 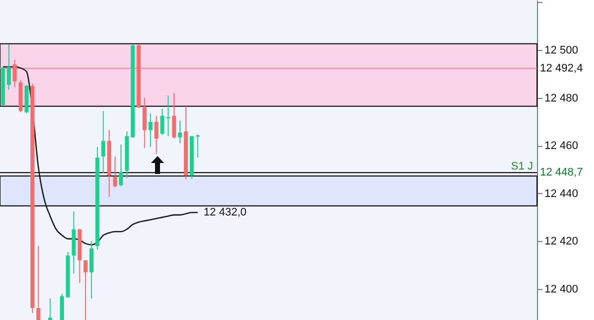 I want to click on y-tick-label: 12 420, so click(x=561, y=242).